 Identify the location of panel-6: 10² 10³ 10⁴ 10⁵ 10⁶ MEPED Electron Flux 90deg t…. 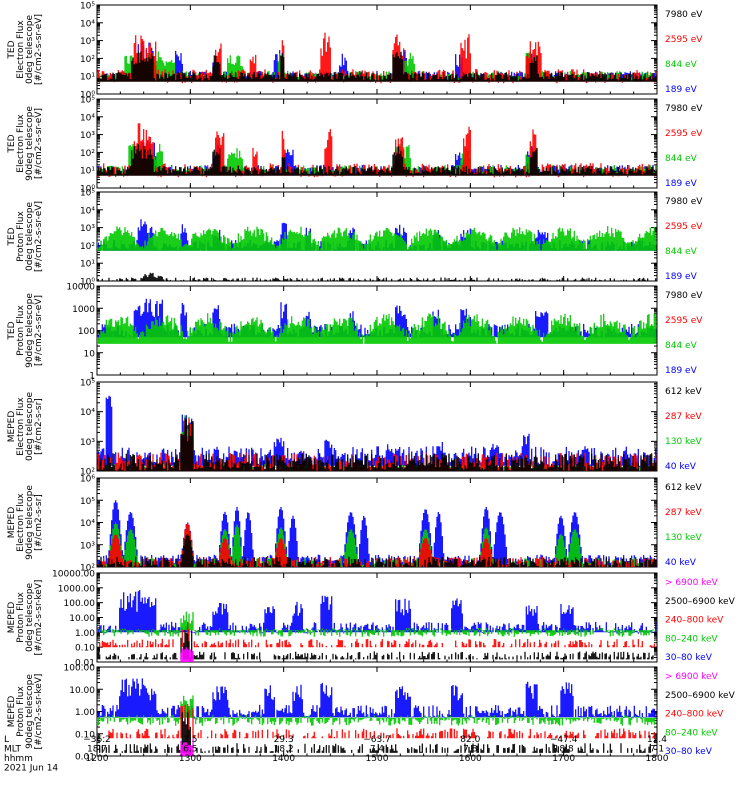
(354, 524).